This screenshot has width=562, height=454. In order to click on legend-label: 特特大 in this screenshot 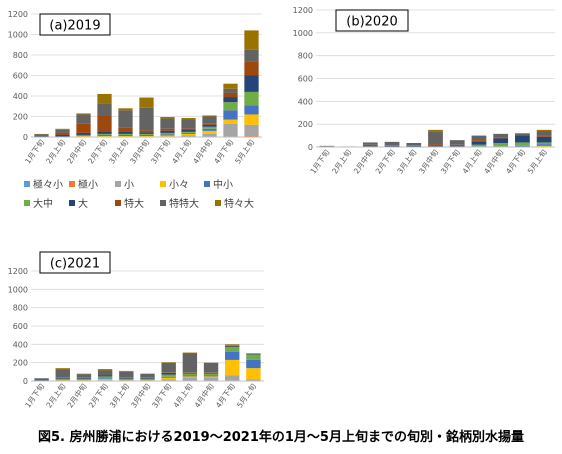, I will do `click(184, 203)`.